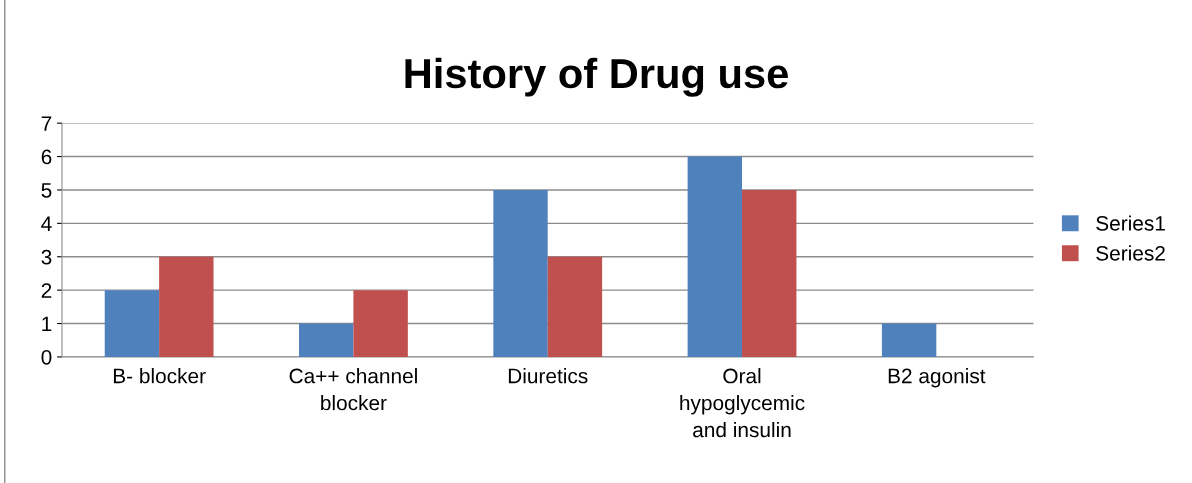 Image resolution: width=1192 pixels, height=483 pixels. What do you see at coordinates (46, 290) in the screenshot?
I see `y-tick-label: 2` at bounding box center [46, 290].